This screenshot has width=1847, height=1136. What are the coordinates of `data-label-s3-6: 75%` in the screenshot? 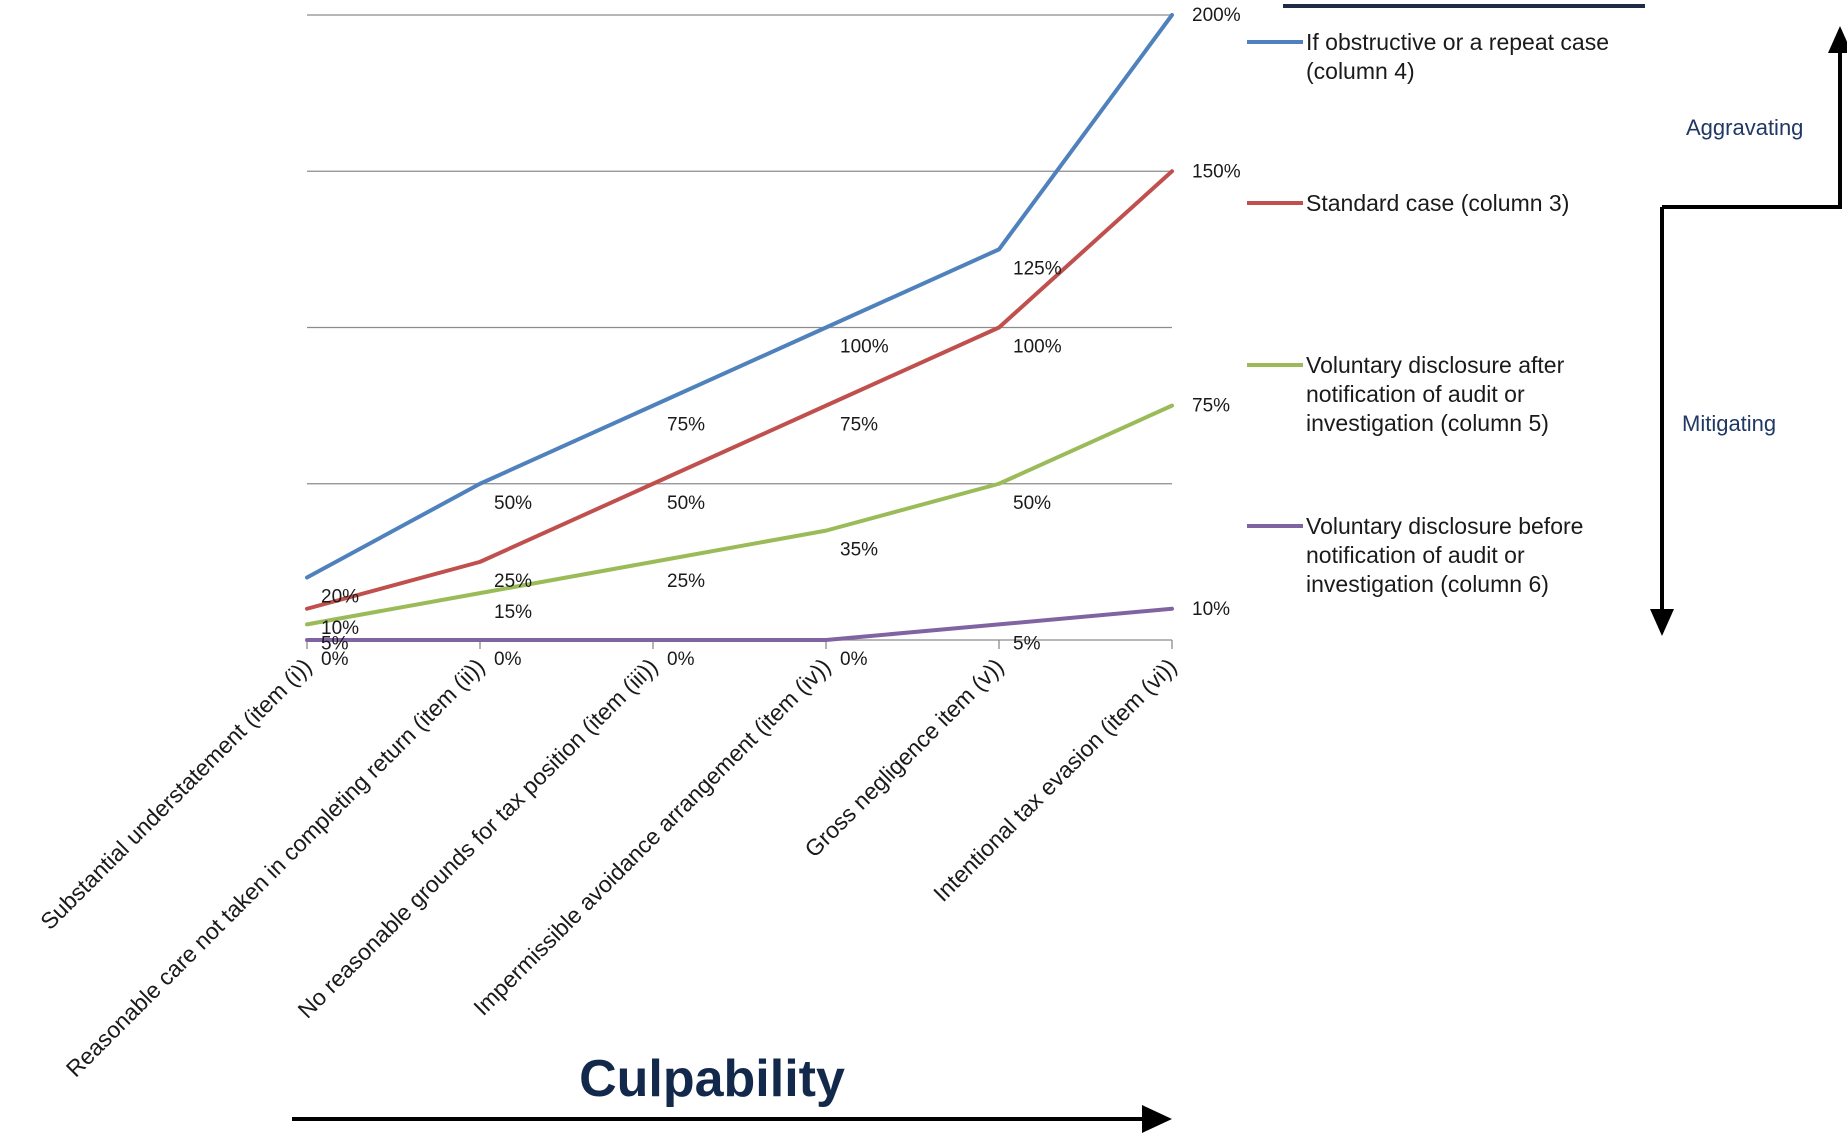 It's located at (1211, 406).